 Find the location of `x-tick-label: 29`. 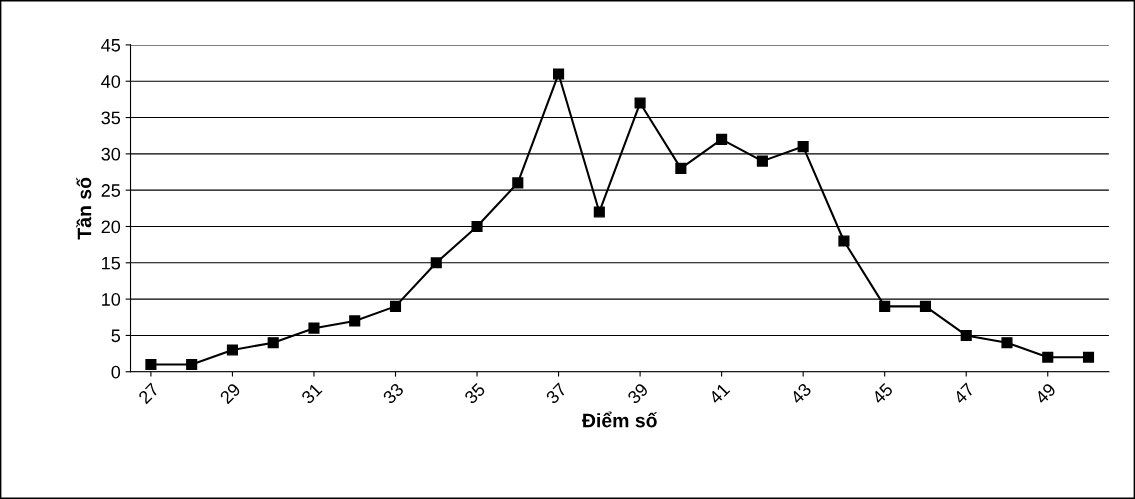

x-tick-label: 29 is located at coordinates (230, 393).